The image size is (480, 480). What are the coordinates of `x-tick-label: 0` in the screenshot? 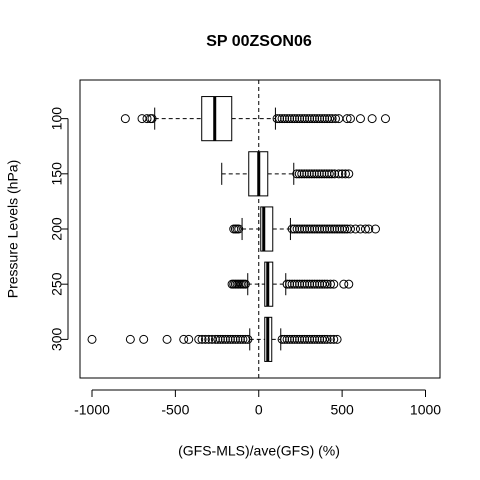 It's located at (259, 410).